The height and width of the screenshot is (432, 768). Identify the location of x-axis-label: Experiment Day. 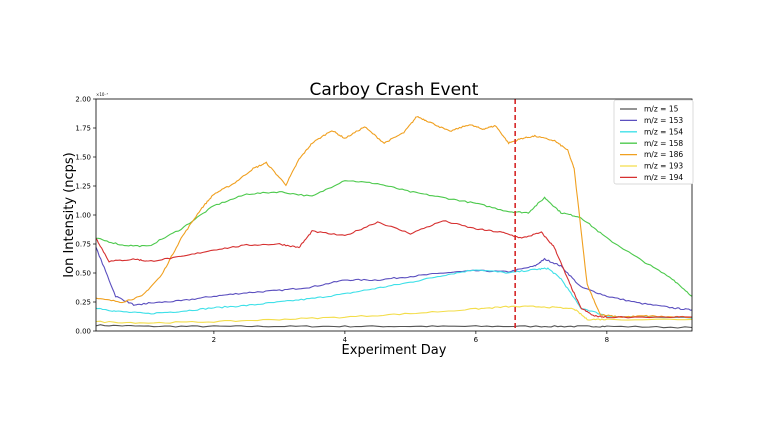
(394, 350).